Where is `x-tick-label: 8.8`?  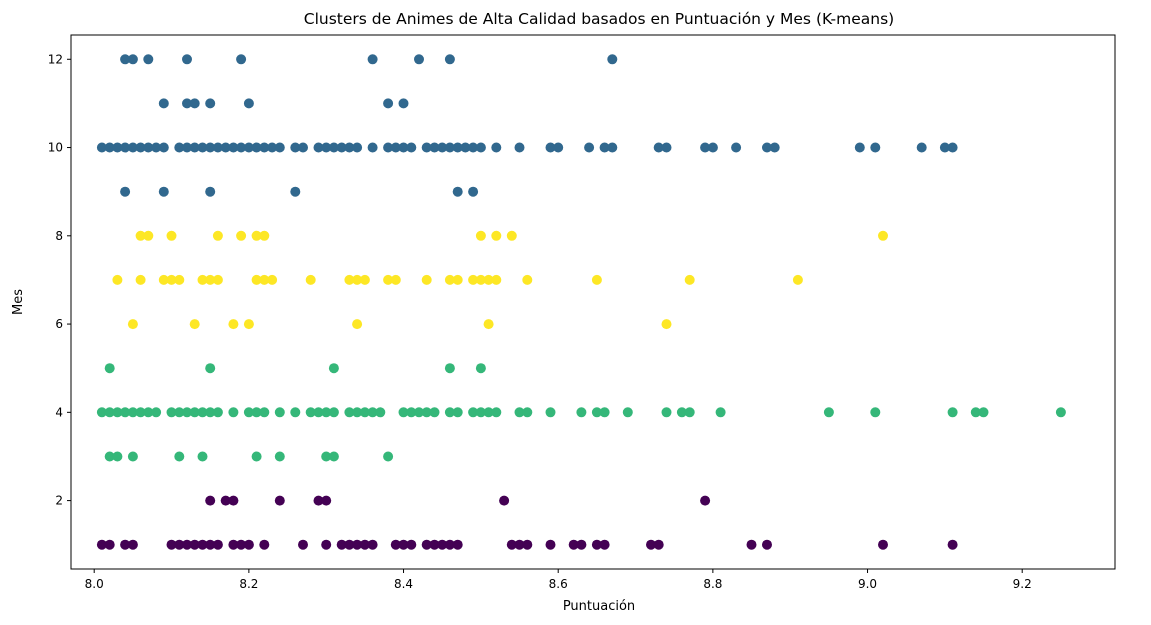
x-tick-label: 8.8 is located at coordinates (712, 584).